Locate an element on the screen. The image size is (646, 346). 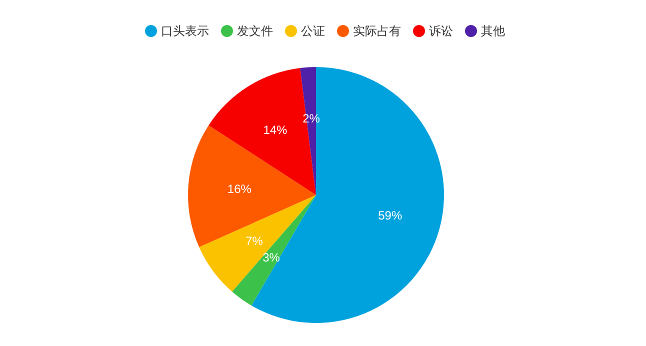
legend-label: 口头表示 is located at coordinates (185, 31).